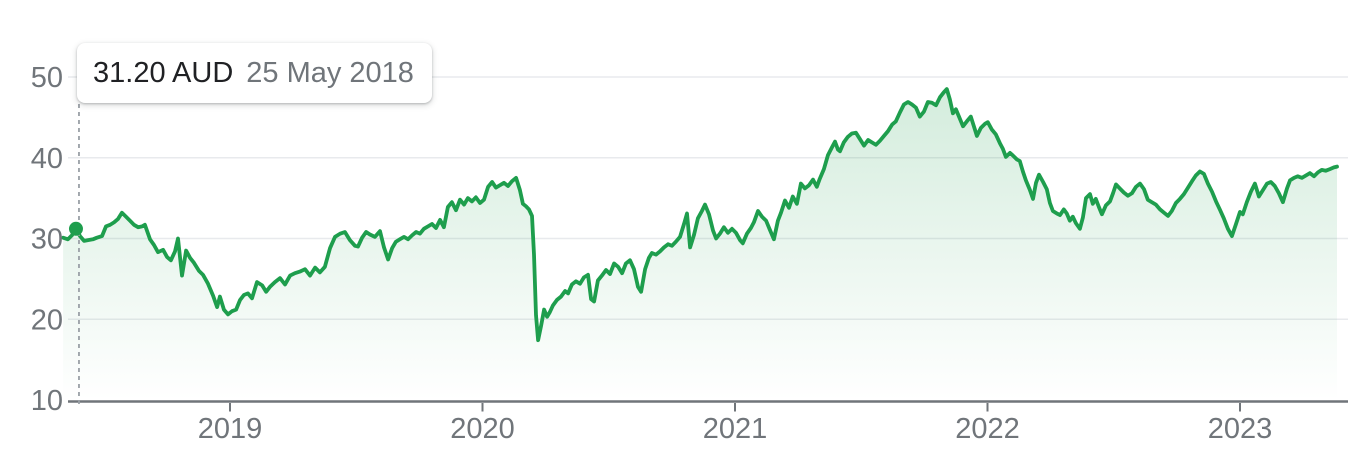 This screenshot has height=468, width=1364. What do you see at coordinates (482, 429) in the screenshot?
I see `x-tick-label: 2020` at bounding box center [482, 429].